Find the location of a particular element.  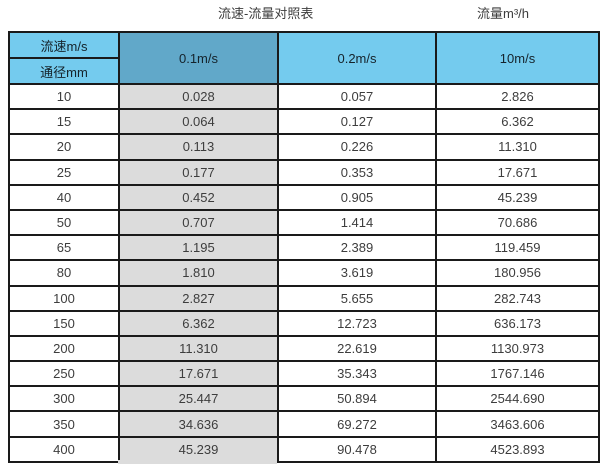

table-row: 300 25.447 50.894 2544.690 is located at coordinates (304, 399).